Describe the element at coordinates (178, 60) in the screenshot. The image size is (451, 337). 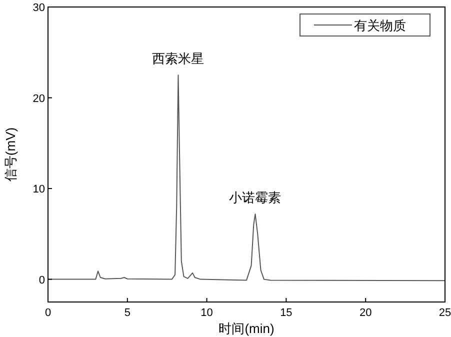
I see `annotation: 西索米星` at that location.